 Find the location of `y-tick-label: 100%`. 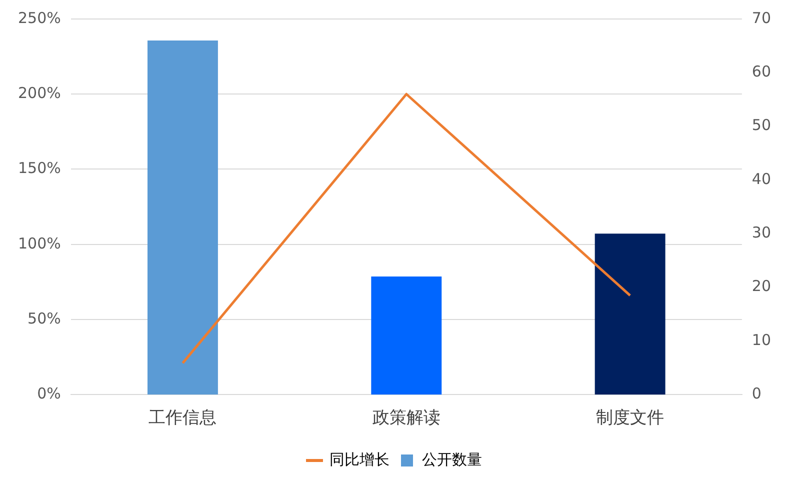

y-tick-label: 100% is located at coordinates (39, 243).